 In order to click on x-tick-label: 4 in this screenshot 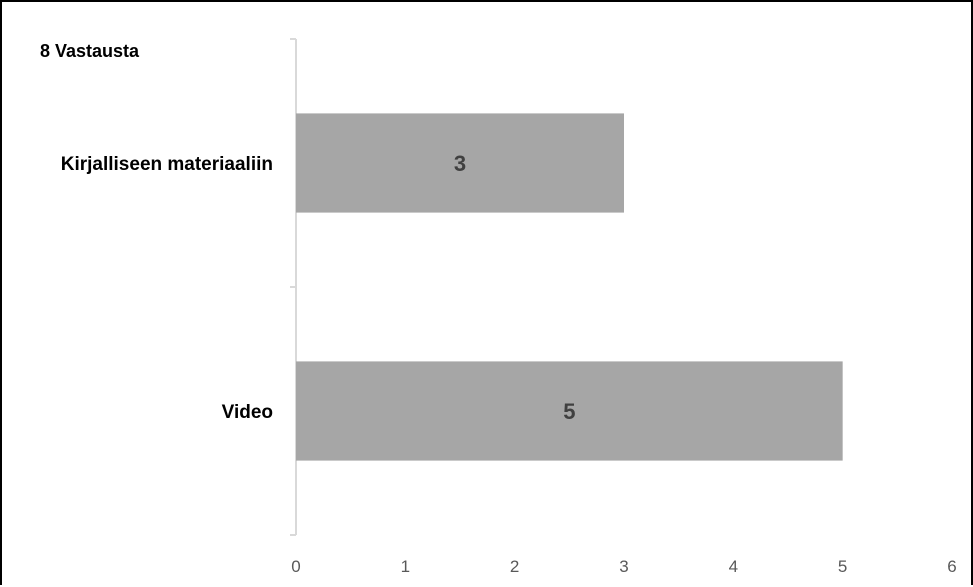, I will do `click(733, 566)`.